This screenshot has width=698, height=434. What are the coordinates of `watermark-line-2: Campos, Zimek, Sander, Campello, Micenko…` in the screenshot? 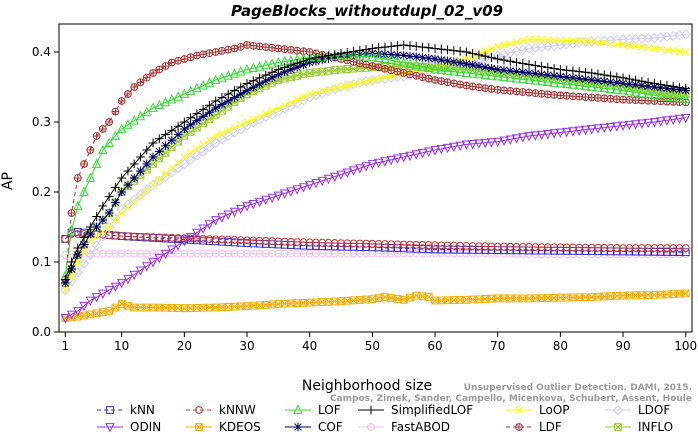 It's located at (511, 399).